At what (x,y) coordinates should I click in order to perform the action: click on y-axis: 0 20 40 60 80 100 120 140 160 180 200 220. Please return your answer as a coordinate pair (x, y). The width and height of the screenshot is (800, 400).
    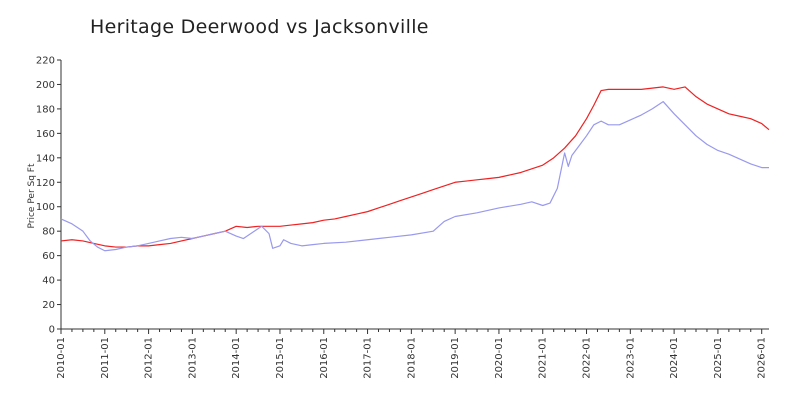
    Looking at the image, I should click on (49, 196).